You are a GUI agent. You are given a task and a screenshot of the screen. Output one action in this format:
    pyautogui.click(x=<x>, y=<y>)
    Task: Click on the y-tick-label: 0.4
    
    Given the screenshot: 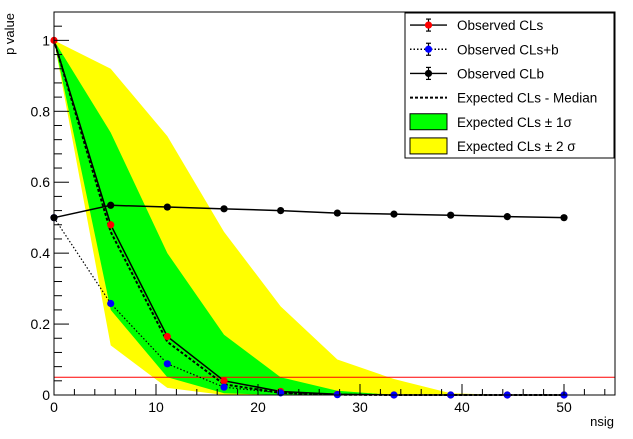 What is the action you would take?
    pyautogui.click(x=41, y=253)
    